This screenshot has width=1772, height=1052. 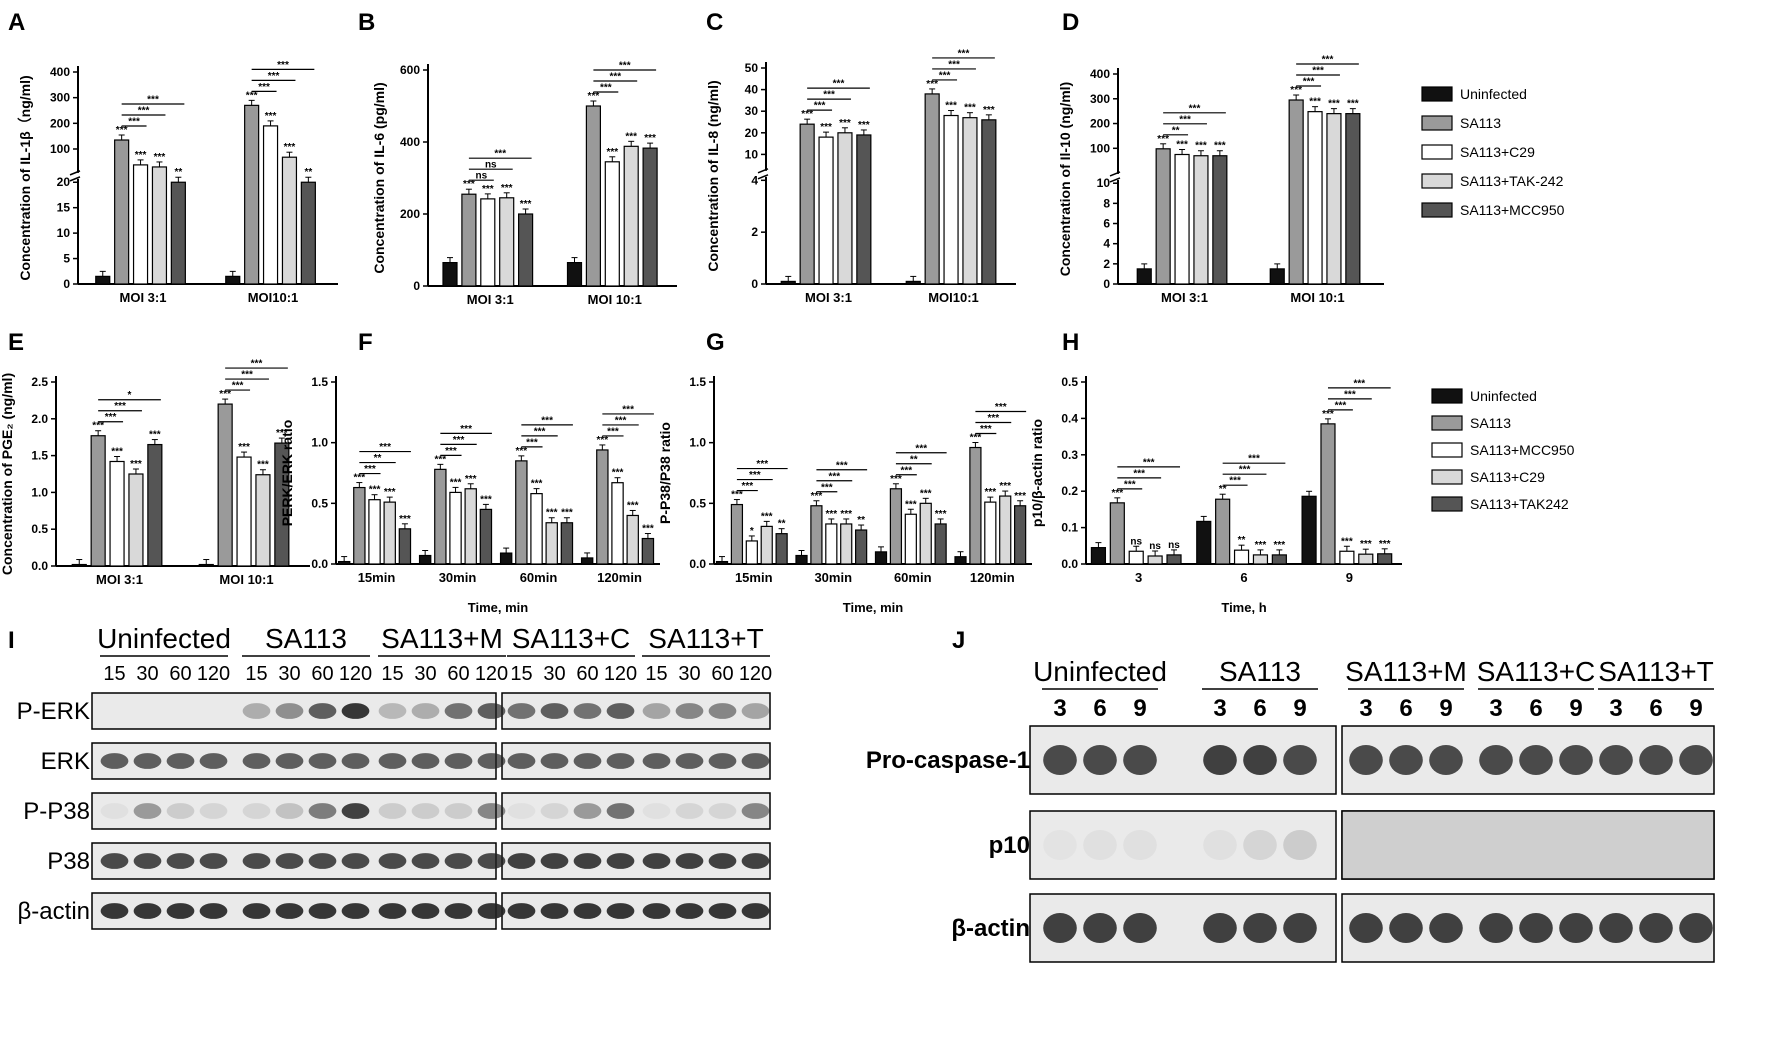 What do you see at coordinates (571, 638) in the screenshot?
I see `blot-group-label: SA113+C` at bounding box center [571, 638].